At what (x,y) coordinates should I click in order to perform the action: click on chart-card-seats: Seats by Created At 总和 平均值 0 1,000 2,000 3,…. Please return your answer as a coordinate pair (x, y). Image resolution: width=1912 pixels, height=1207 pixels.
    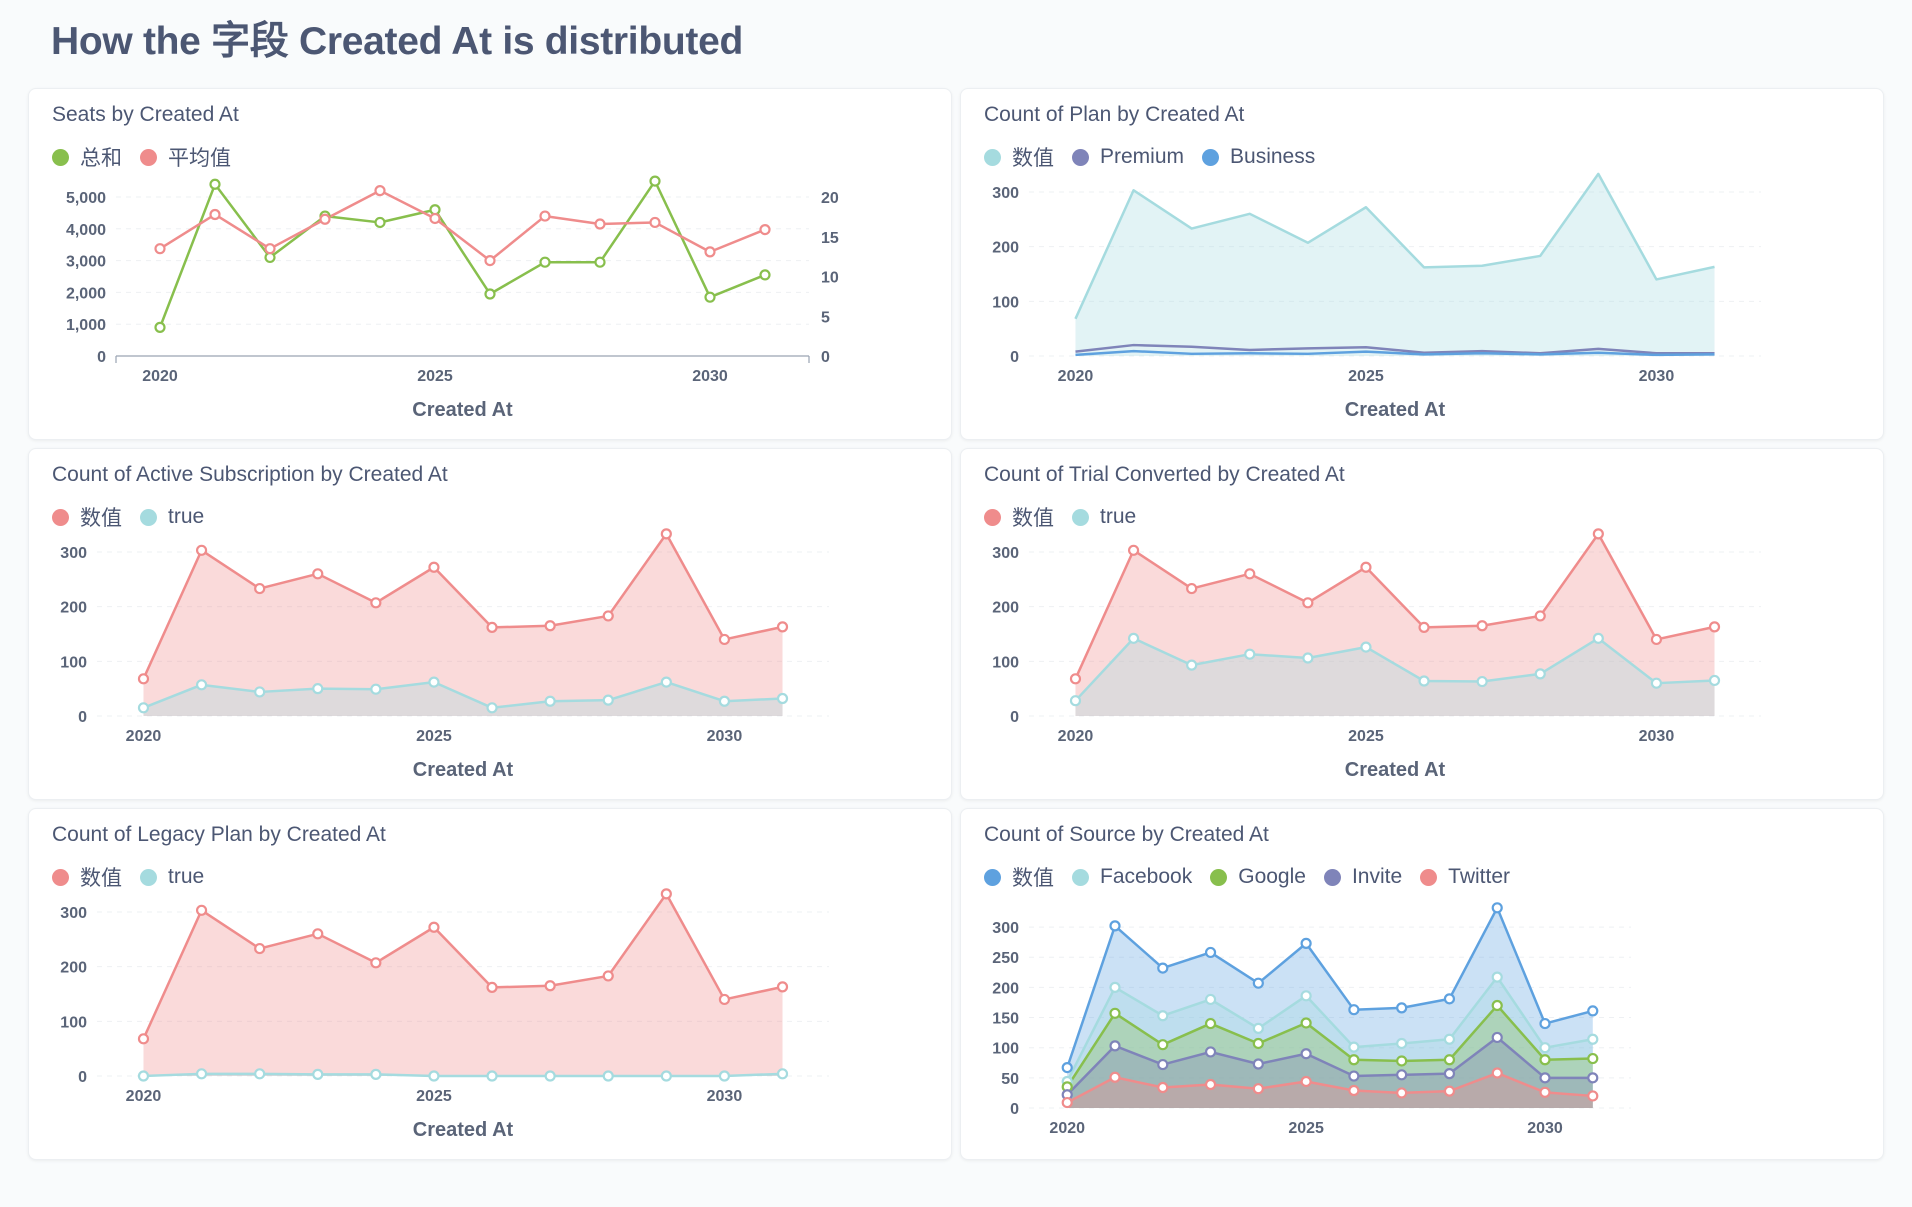
    Looking at the image, I should click on (490, 264).